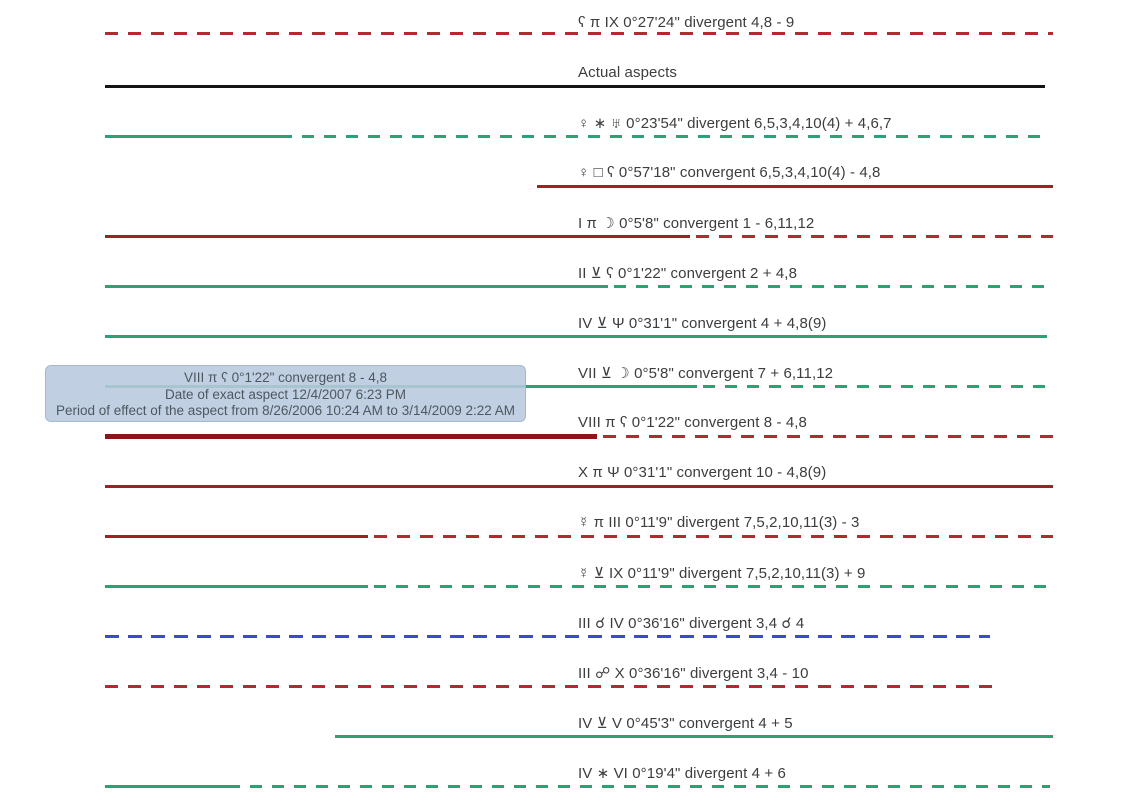  I want to click on aspect-row-label: X π Ψ 0°31'1" convergent 10 - 4,8(9), so click(702, 472).